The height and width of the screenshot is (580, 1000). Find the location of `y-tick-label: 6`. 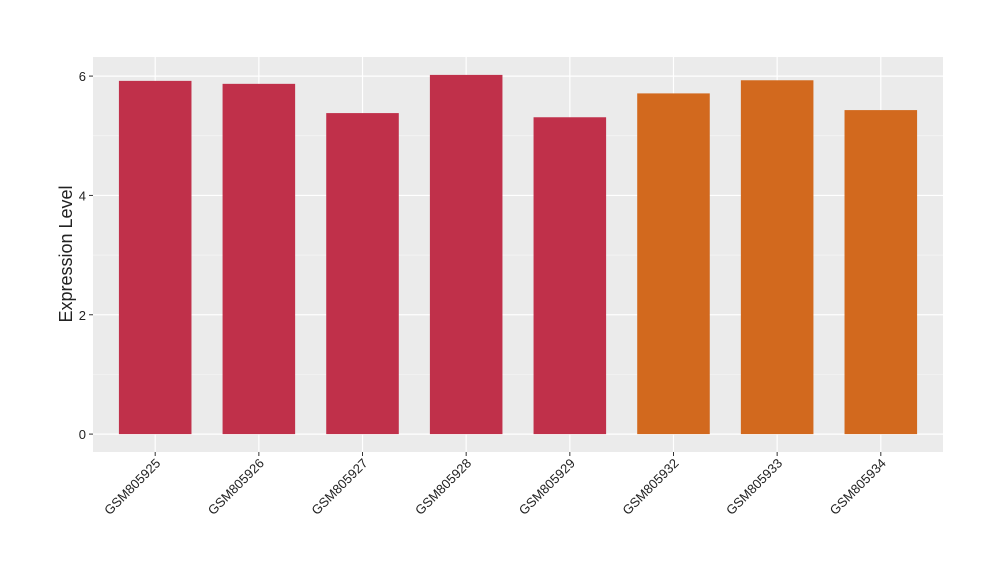

y-tick-label: 6 is located at coordinates (82, 76).